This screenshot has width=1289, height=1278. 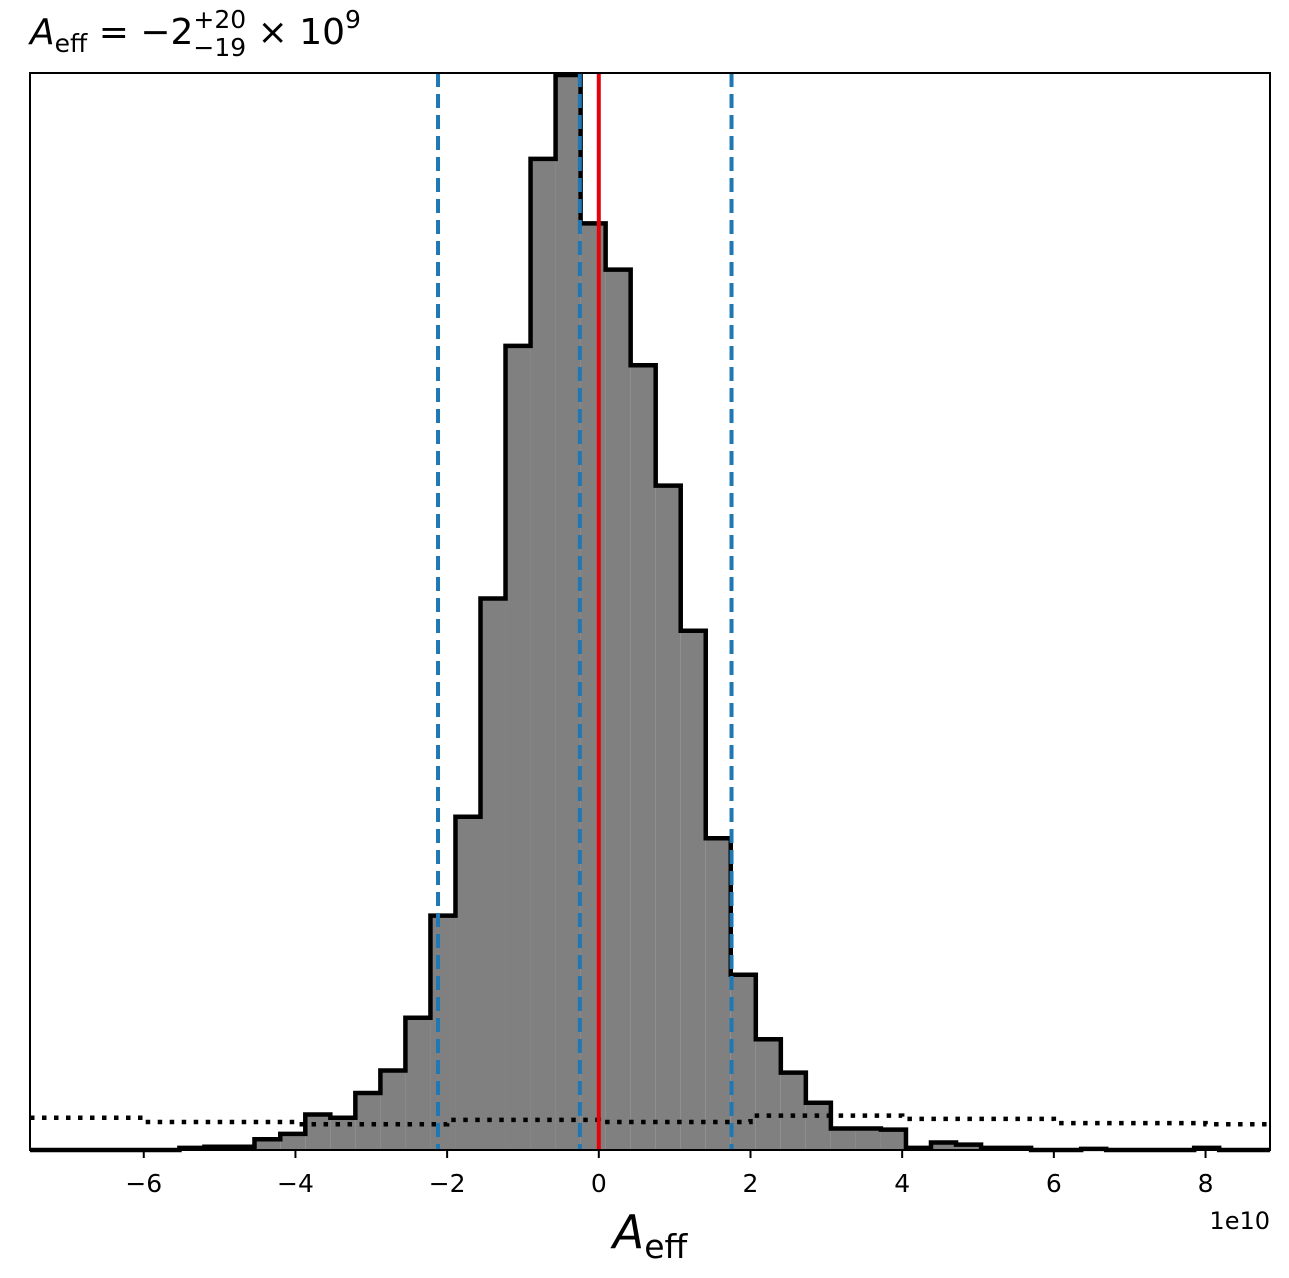 I want to click on x-tick-label: 2, so click(x=751, y=1183).